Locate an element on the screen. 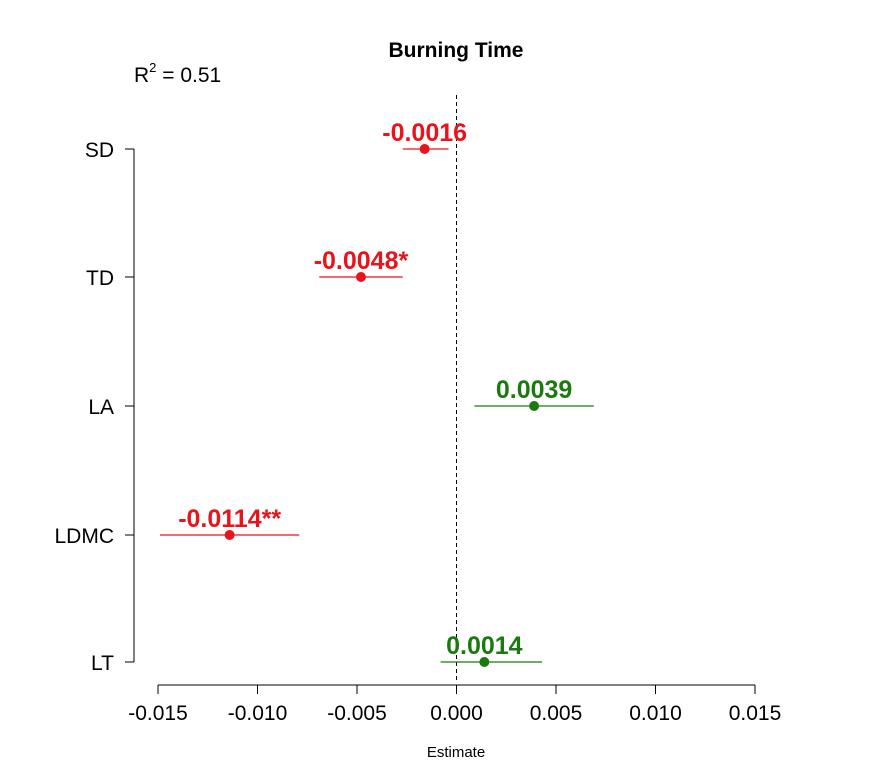 Image resolution: width=875 pixels, height=780 pixels. coefficient-la: 0.0039 is located at coordinates (534, 393).